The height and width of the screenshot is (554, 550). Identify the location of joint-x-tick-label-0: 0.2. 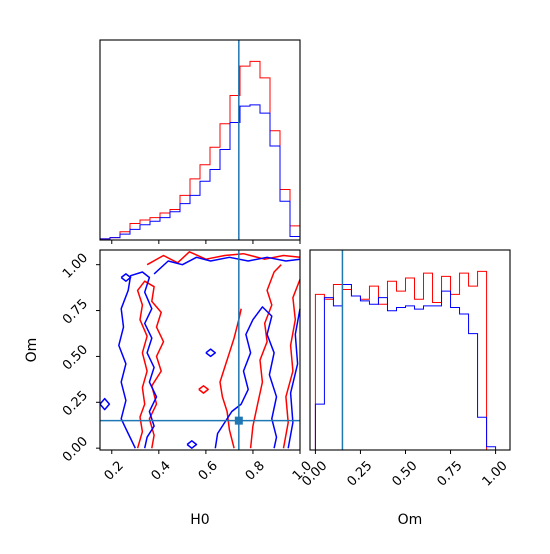
(114, 470).